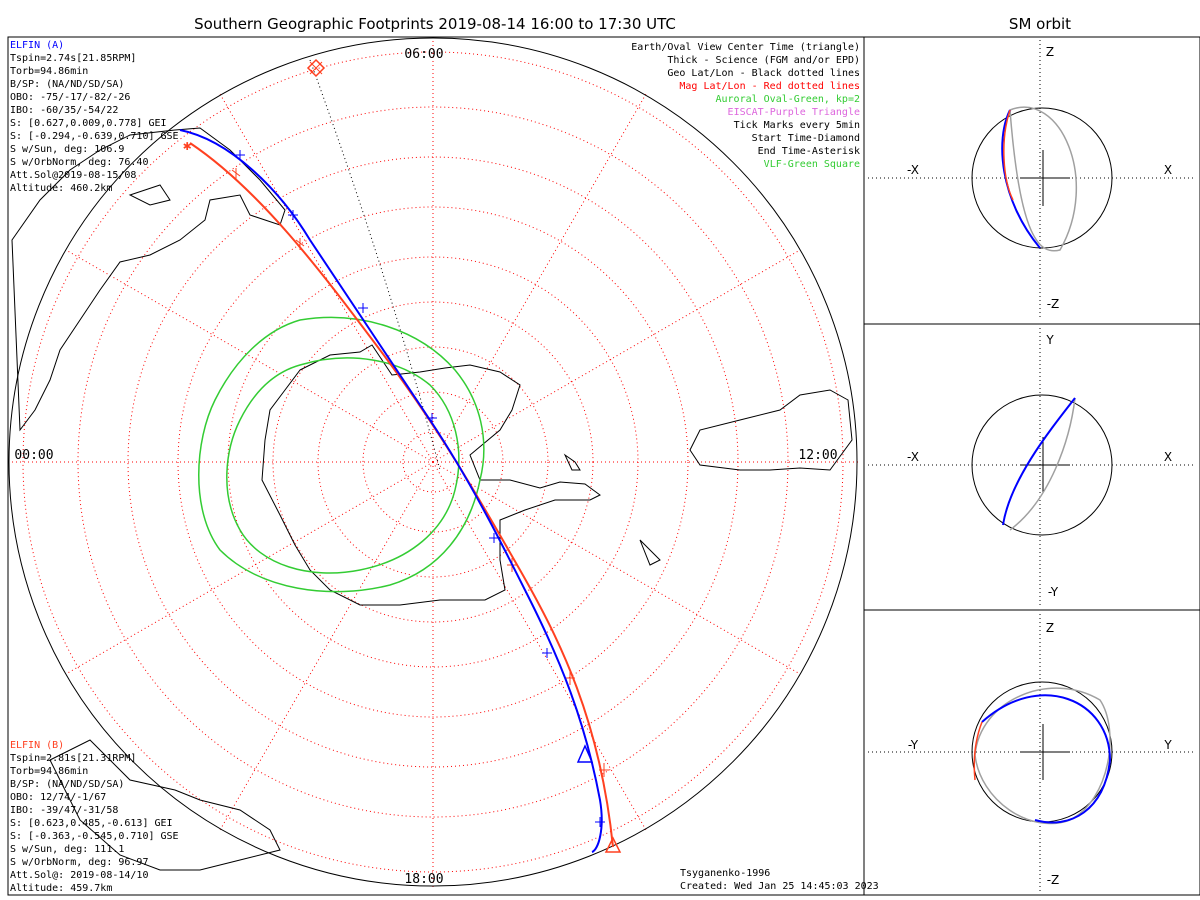  I want to click on model-label: Tsyganenko-1996, so click(725, 873).